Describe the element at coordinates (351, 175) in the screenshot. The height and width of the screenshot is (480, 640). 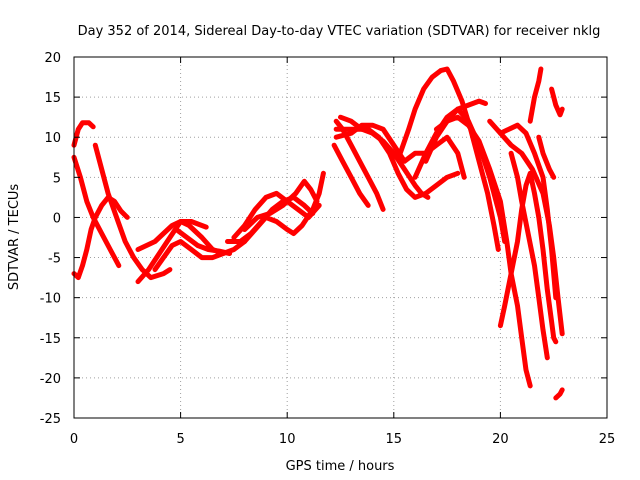
I see `series-arc14` at that location.